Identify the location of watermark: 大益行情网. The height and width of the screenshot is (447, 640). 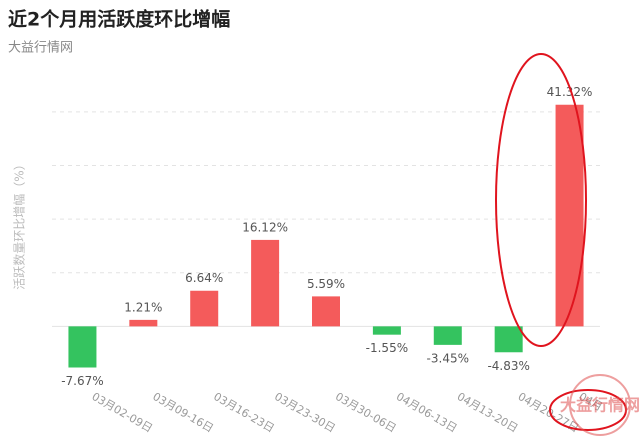
(600, 405).